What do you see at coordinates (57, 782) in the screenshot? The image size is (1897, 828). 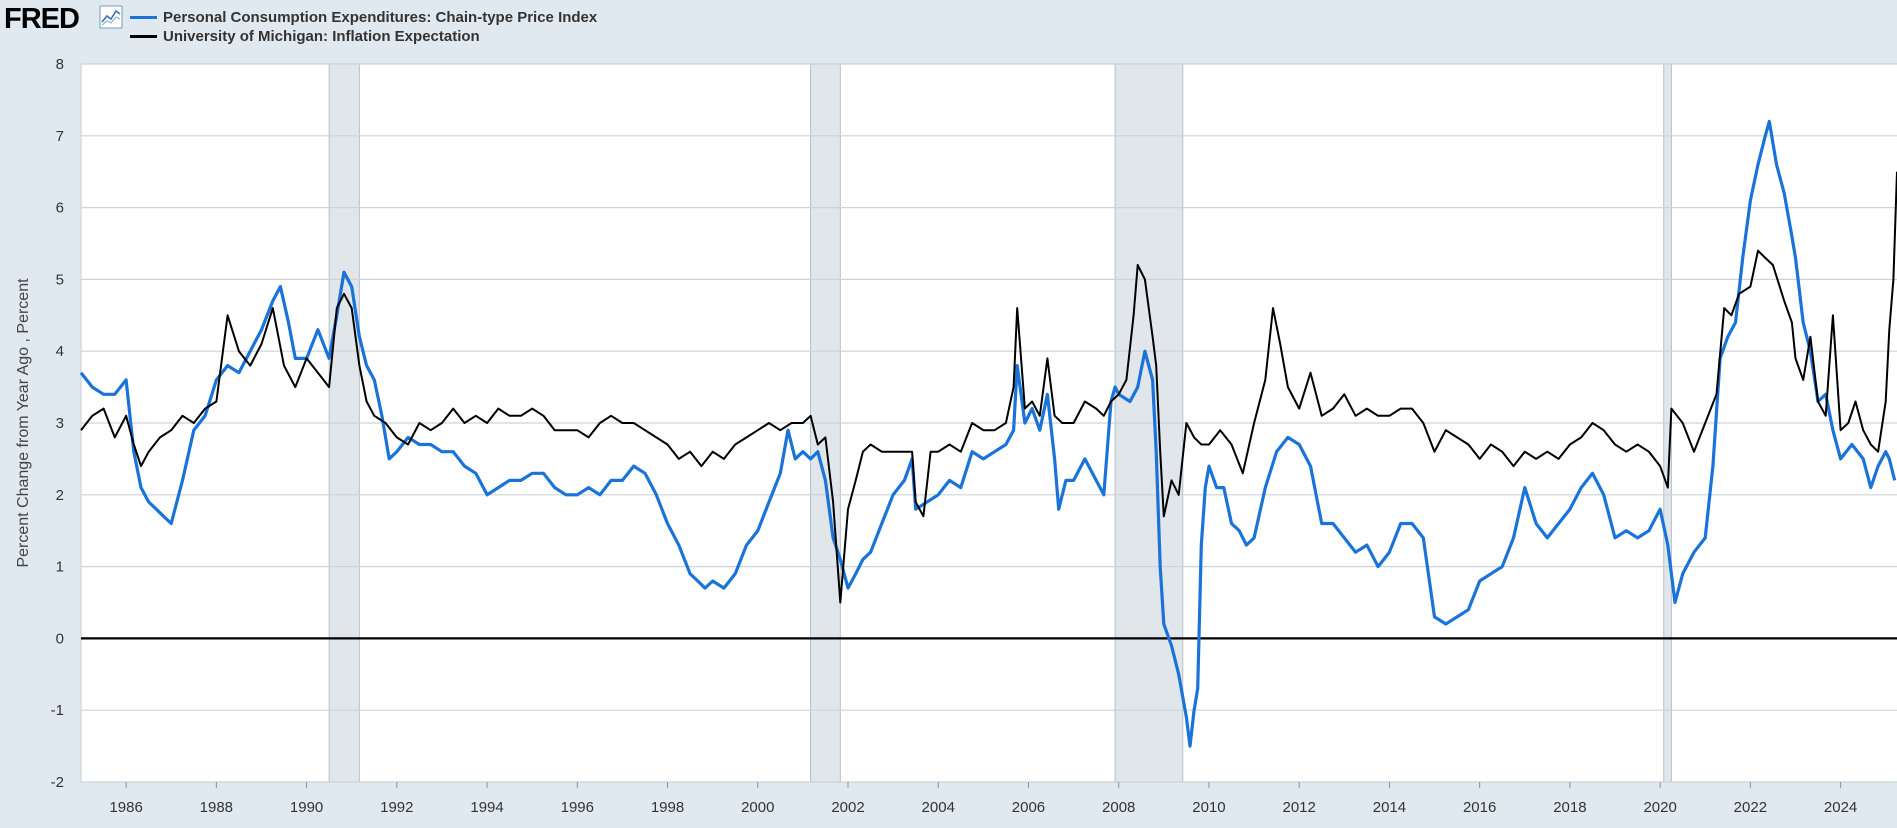 I see `y-tick-label: -2` at bounding box center [57, 782].